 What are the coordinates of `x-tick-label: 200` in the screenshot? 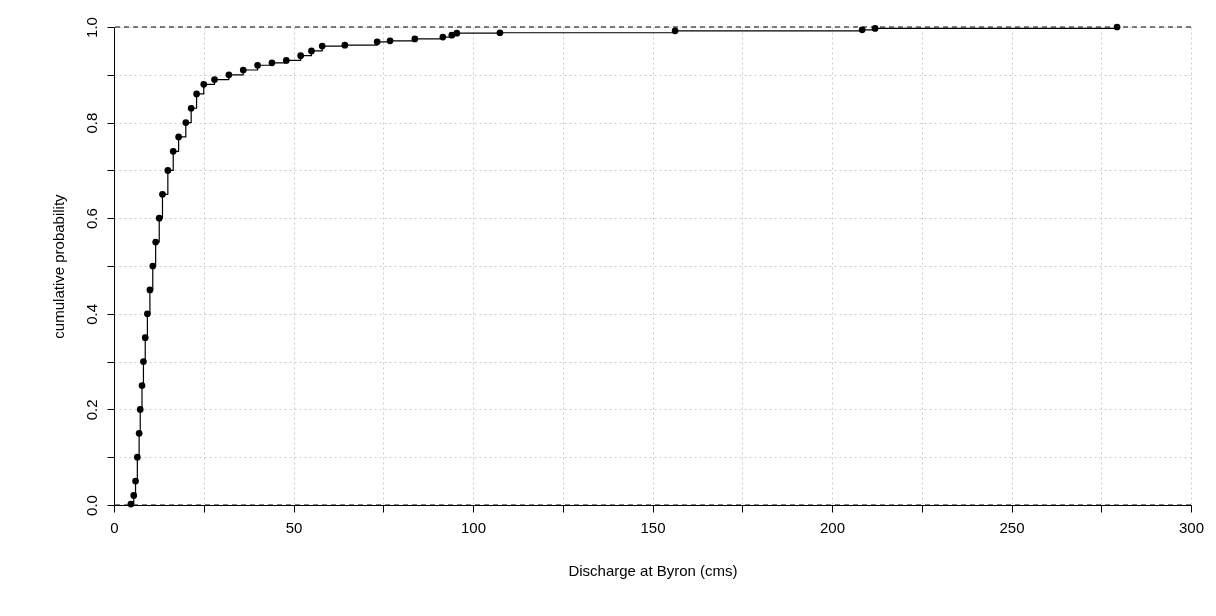 It's located at (832, 527).